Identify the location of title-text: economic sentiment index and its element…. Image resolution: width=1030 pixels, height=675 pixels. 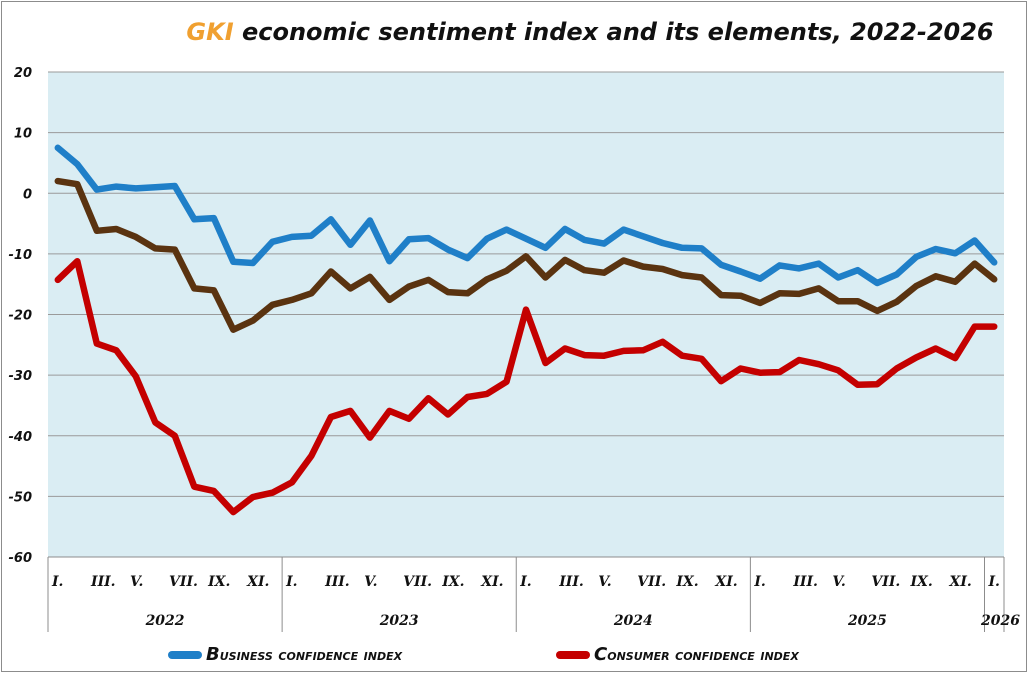
(613, 32).